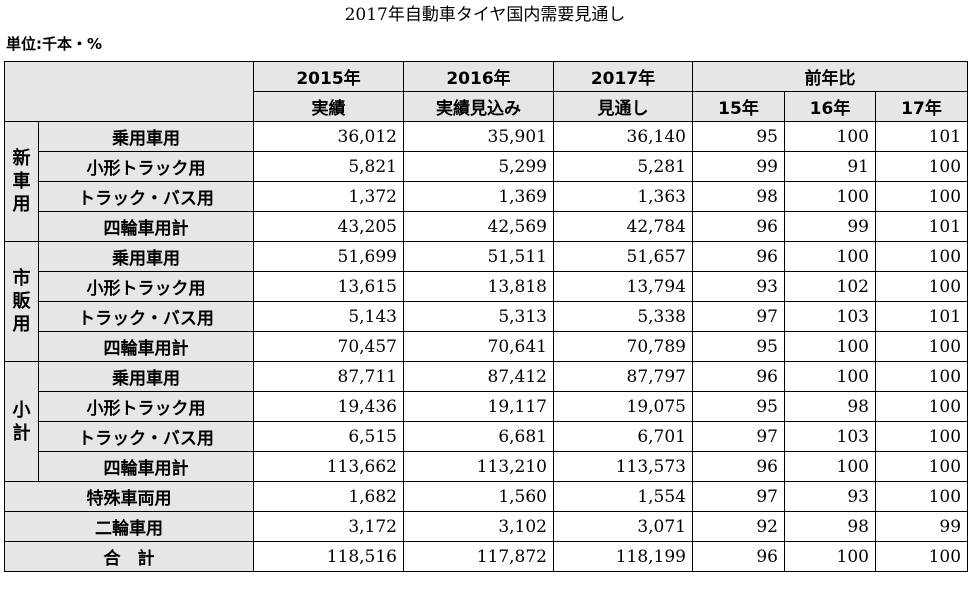 This screenshot has height=604, width=970. I want to click on cell-2015: 43,205, so click(328, 226).